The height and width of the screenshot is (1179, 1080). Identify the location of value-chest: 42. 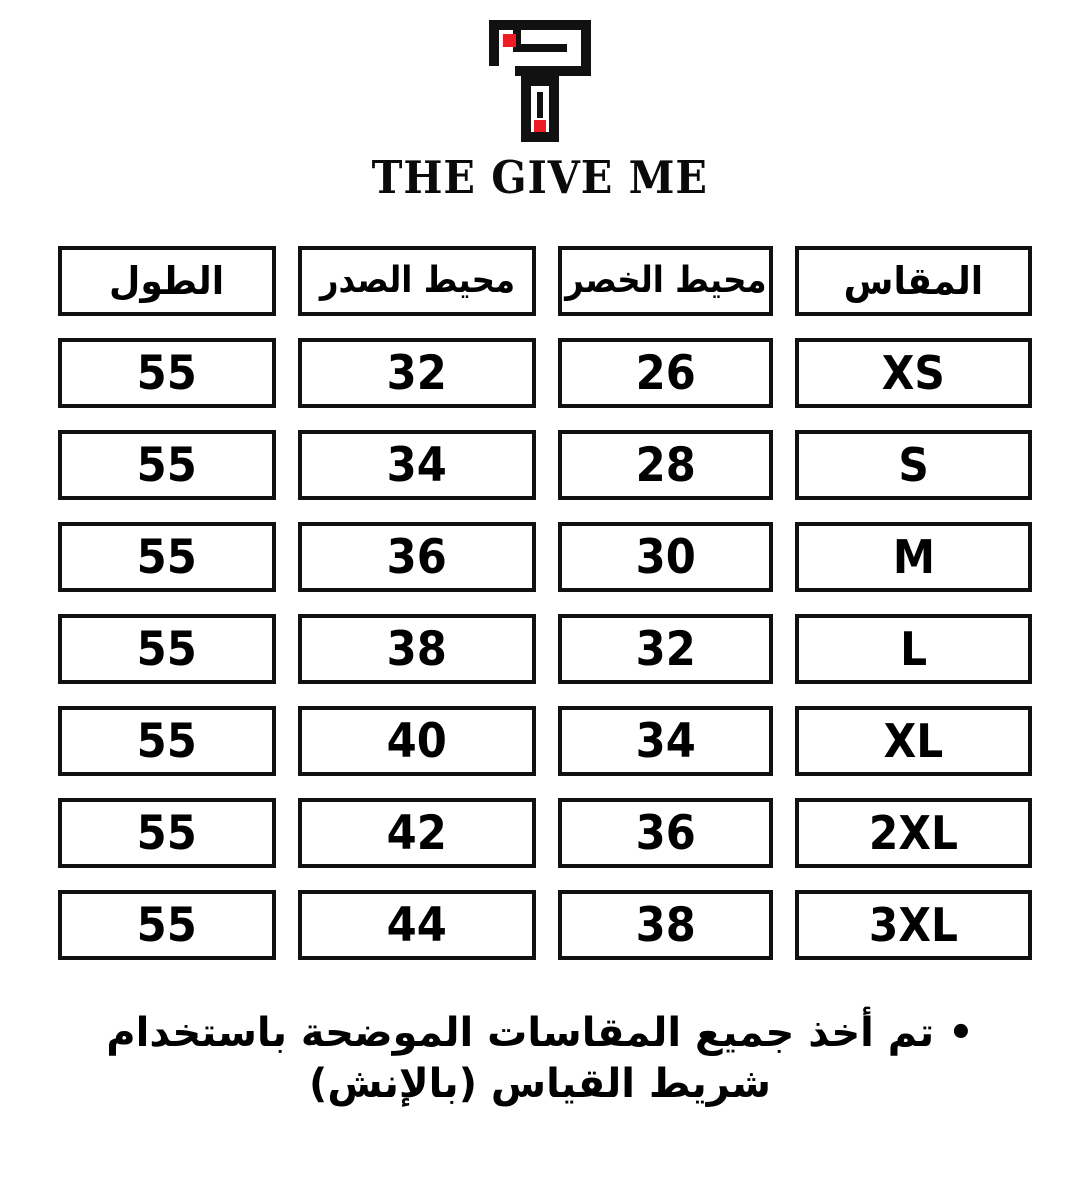
(417, 833).